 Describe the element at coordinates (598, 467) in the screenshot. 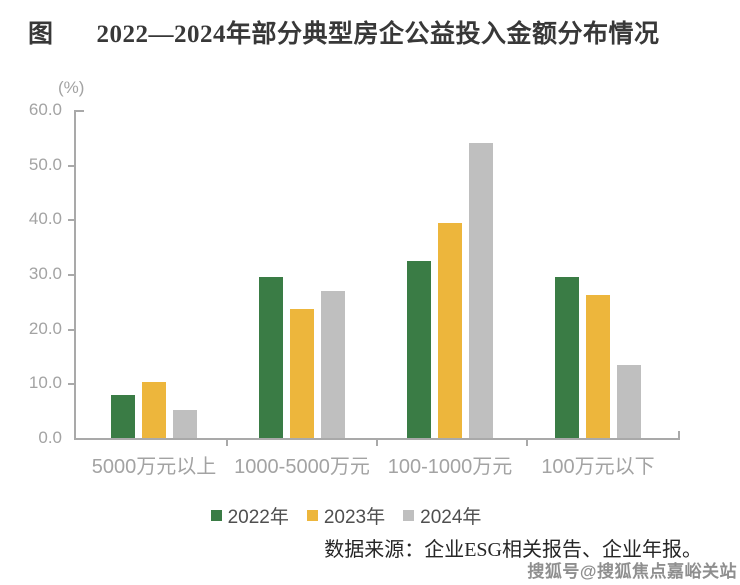

I see `x-axis-category-label: 100万元以下` at that location.